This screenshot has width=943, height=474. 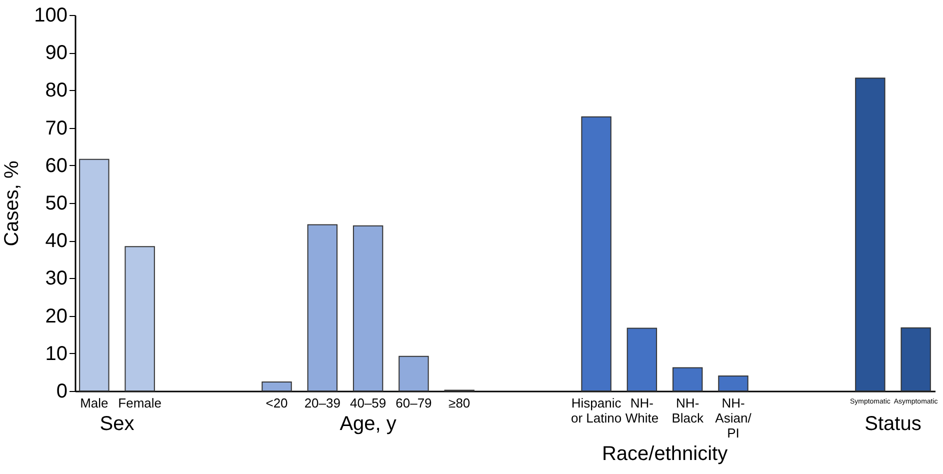 What do you see at coordinates (56, 165) in the screenshot?
I see `y-tick-label: 60` at bounding box center [56, 165].